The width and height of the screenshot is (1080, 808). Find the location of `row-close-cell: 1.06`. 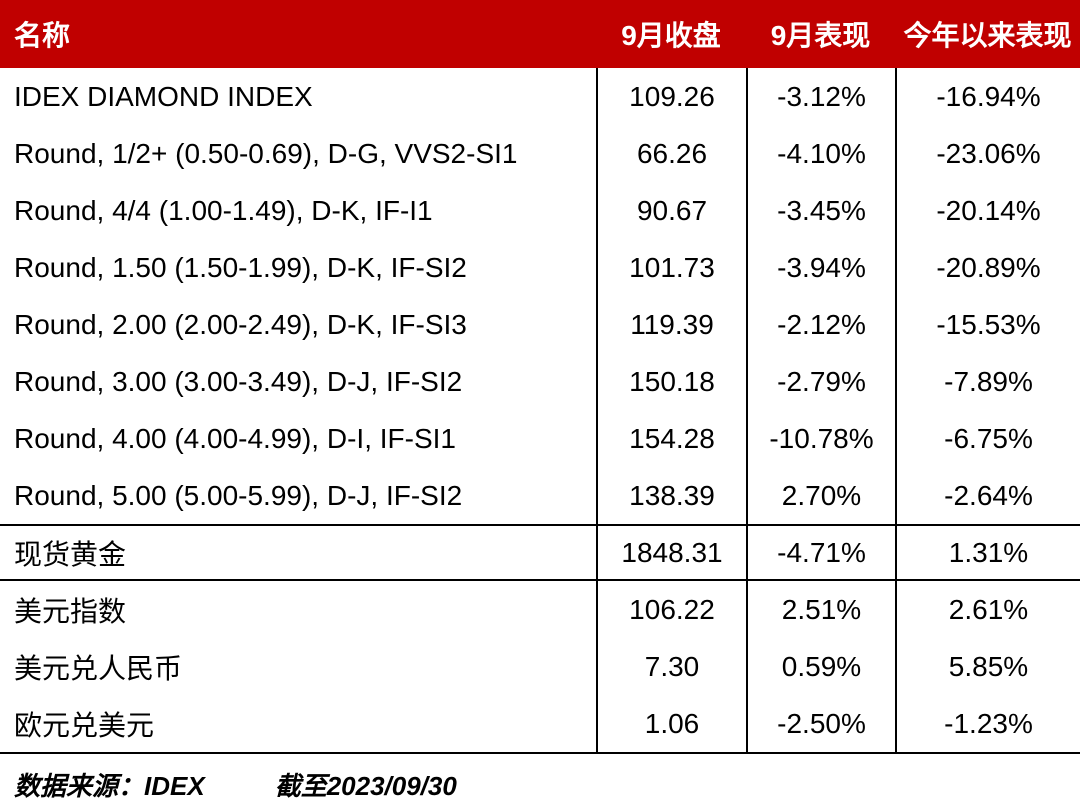

row-close-cell: 1.06 is located at coordinates (671, 723).